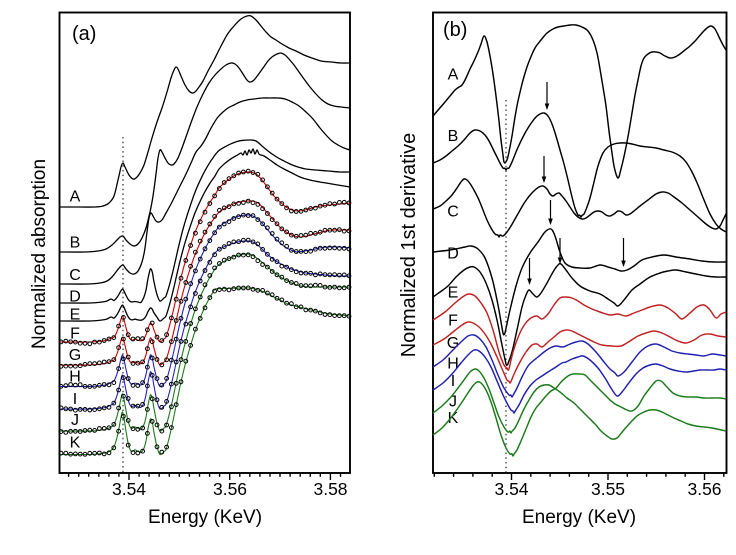 Image resolution: width=736 pixels, height=555 pixels. I want to click on svg-text: Normalized absorption, so click(39, 254).